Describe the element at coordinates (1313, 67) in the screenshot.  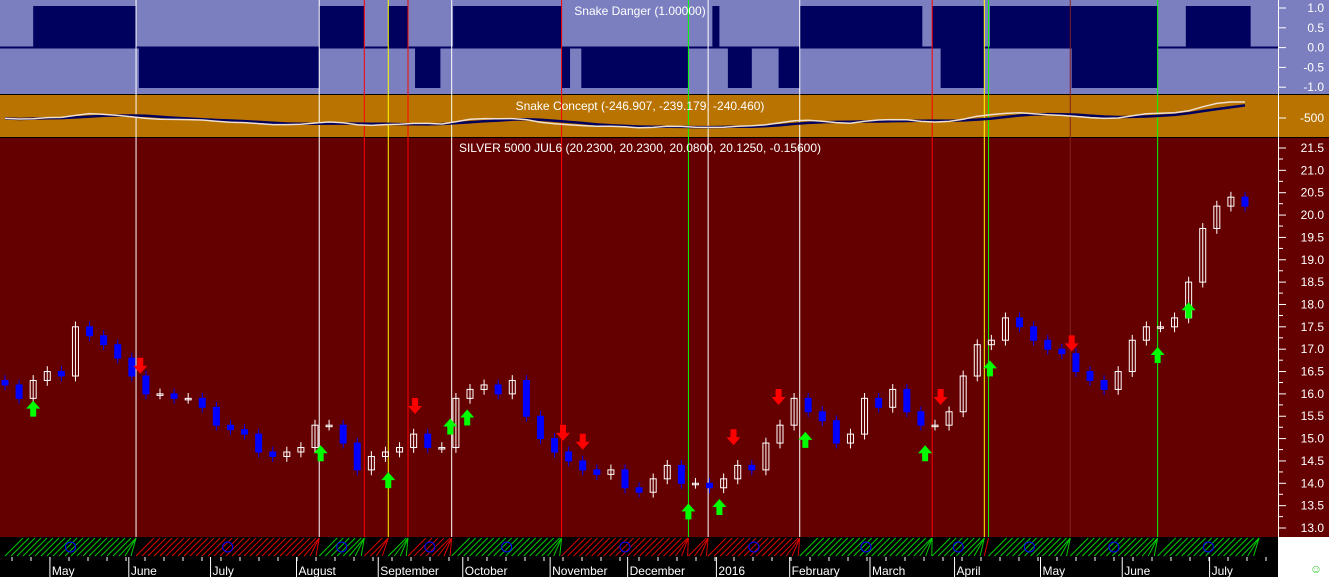
I see `danger-axis-label: -0.5` at that location.